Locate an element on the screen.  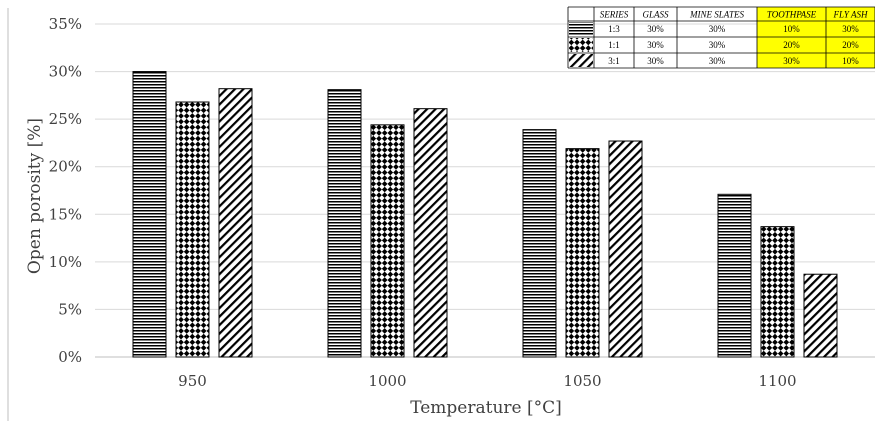
legend-cell: 1:3 is located at coordinates (614, 29).